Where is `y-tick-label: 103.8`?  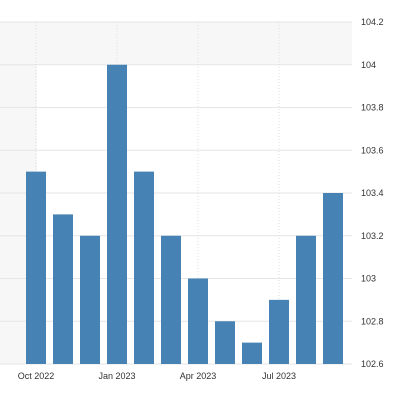
y-tick-label: 103.8 is located at coordinates (372, 108).